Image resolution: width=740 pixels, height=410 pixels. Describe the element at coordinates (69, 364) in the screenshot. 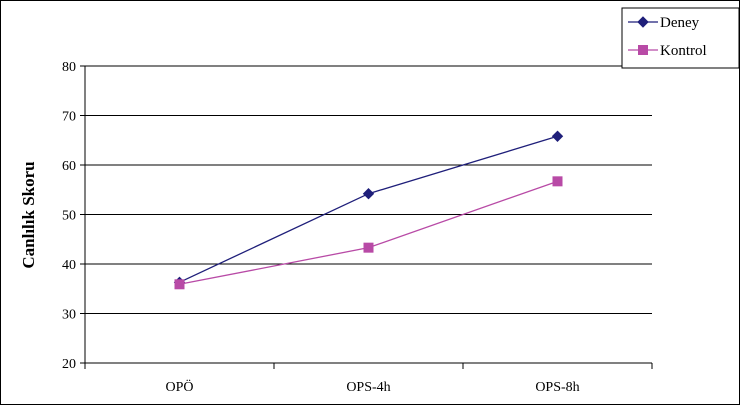

I see `y-tick-label: 20` at that location.